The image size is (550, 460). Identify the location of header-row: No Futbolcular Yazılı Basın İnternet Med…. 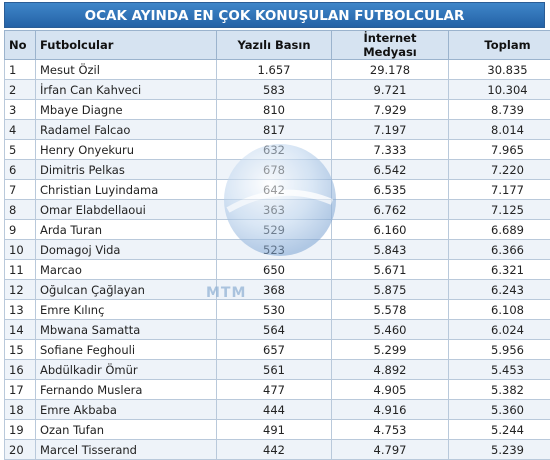
(277, 45).